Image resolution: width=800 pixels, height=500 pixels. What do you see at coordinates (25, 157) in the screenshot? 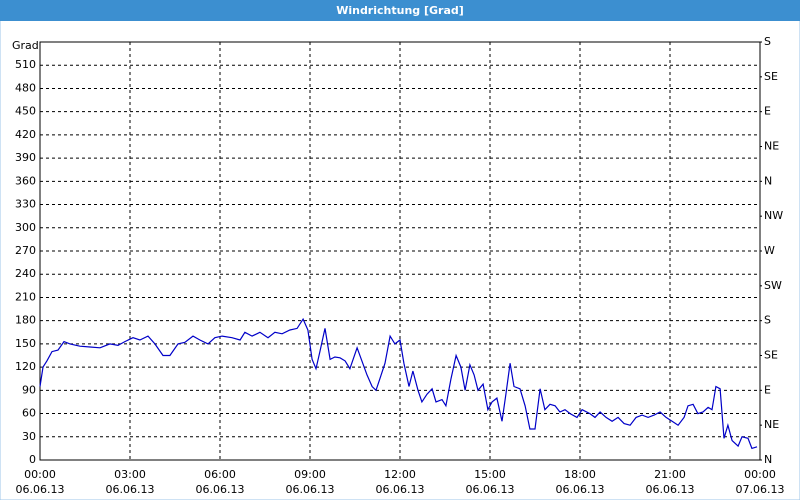
I see `y-tick-label: 390` at bounding box center [25, 157].